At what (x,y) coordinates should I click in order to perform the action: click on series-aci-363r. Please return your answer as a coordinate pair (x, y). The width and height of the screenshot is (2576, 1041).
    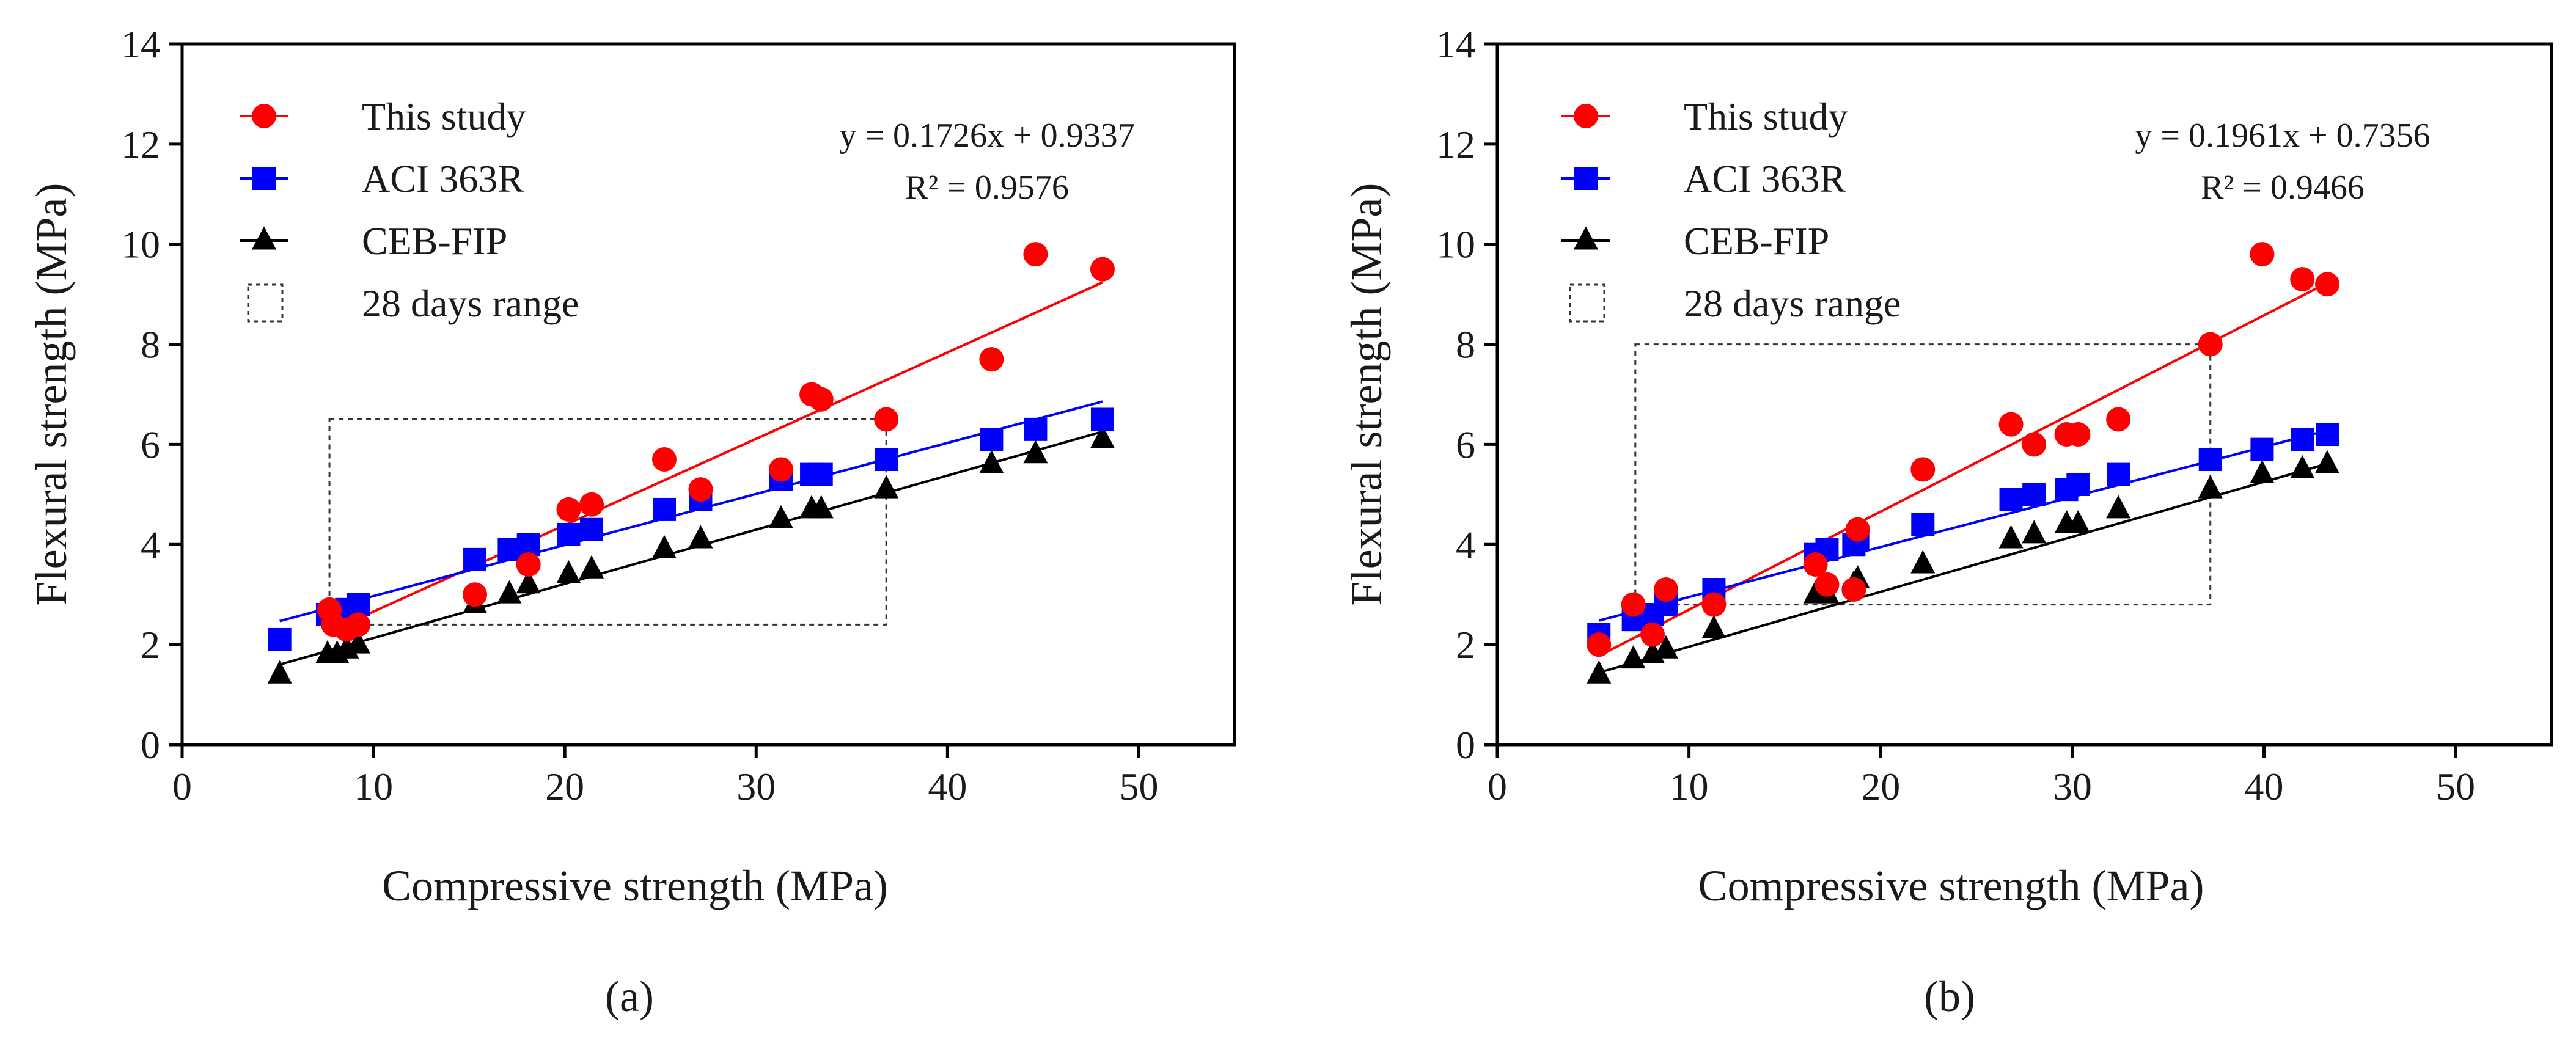
    Looking at the image, I should click on (691, 529).